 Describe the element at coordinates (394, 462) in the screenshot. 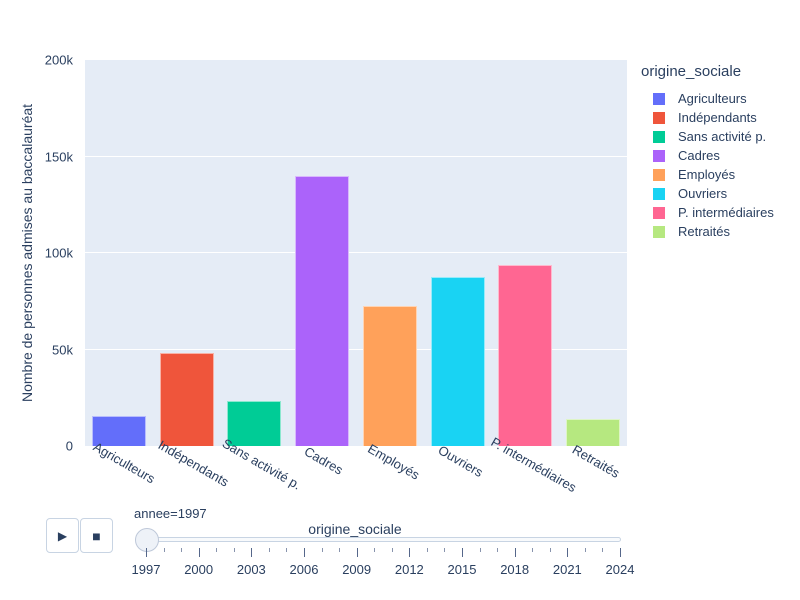

I see `x-tick-label: Employés` at that location.